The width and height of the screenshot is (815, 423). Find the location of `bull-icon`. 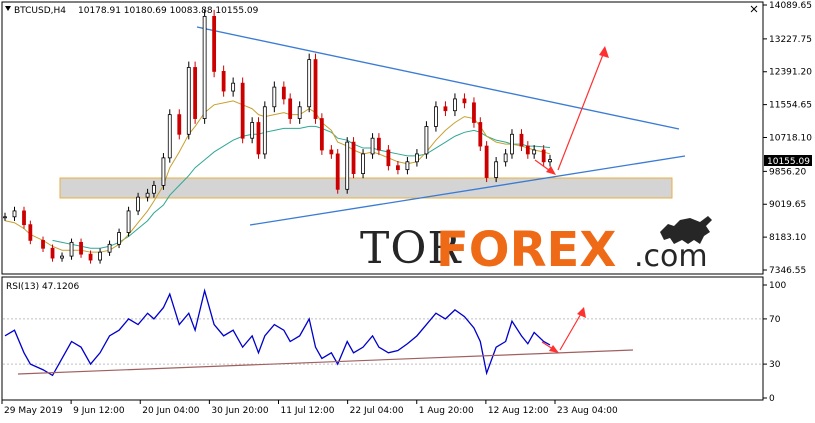

bull-icon is located at coordinates (686, 230).